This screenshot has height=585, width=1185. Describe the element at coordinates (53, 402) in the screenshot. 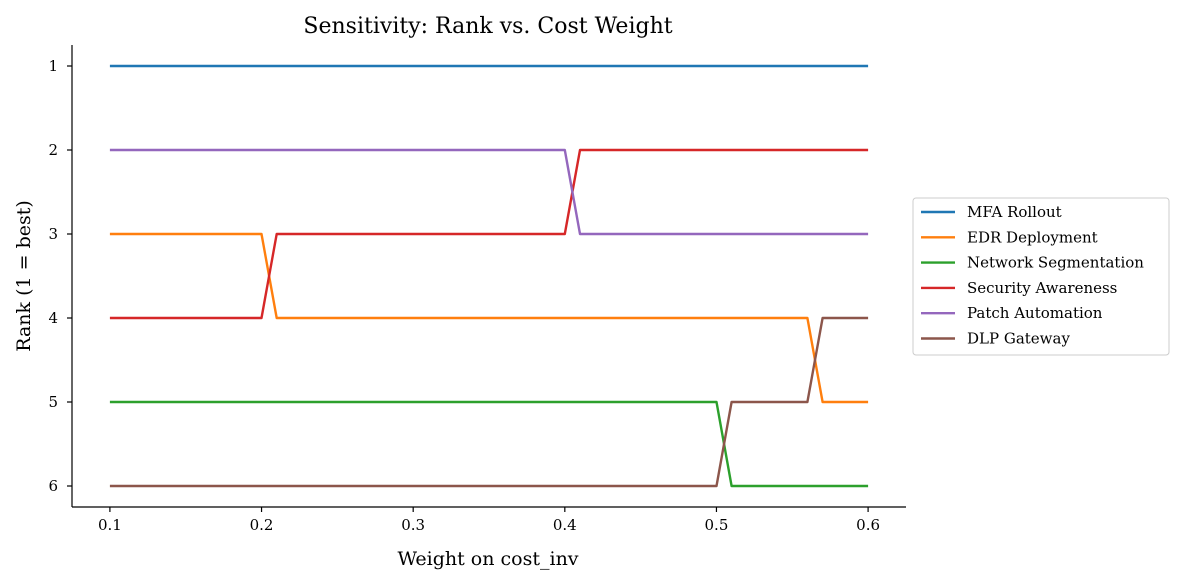

I see `y-tick-label: 5` at that location.